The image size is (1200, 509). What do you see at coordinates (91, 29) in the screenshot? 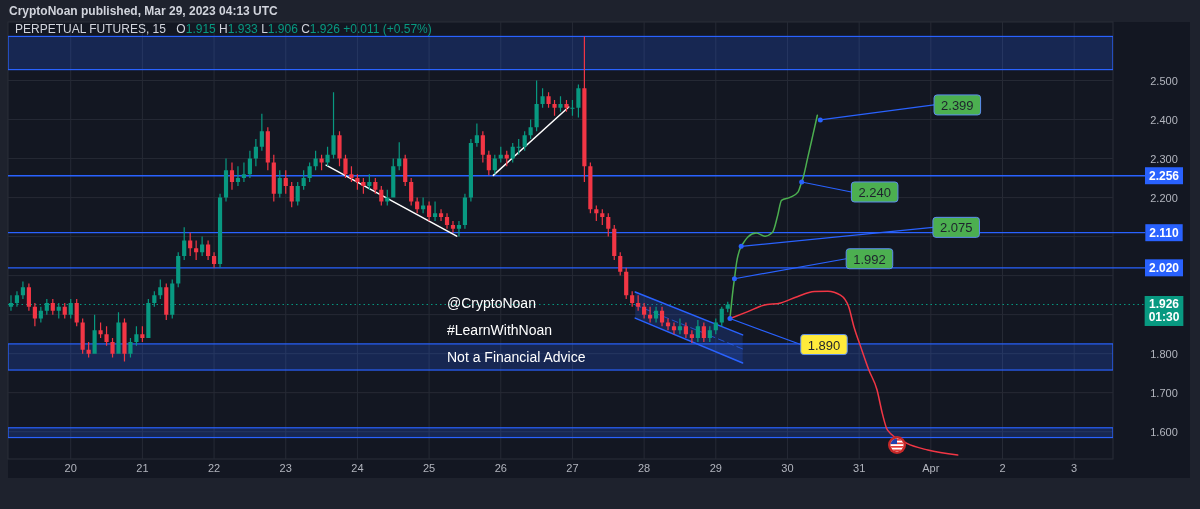
I see `chart-title: PERPETUAL FUTURES, 15` at bounding box center [91, 29].